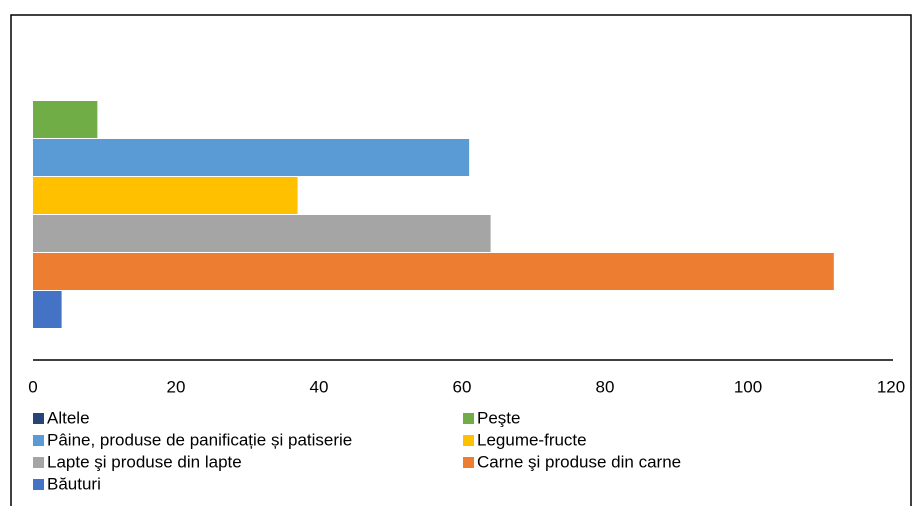 This screenshot has height=506, width=915. What do you see at coordinates (891, 386) in the screenshot?
I see `x-tick-label: 120` at bounding box center [891, 386].